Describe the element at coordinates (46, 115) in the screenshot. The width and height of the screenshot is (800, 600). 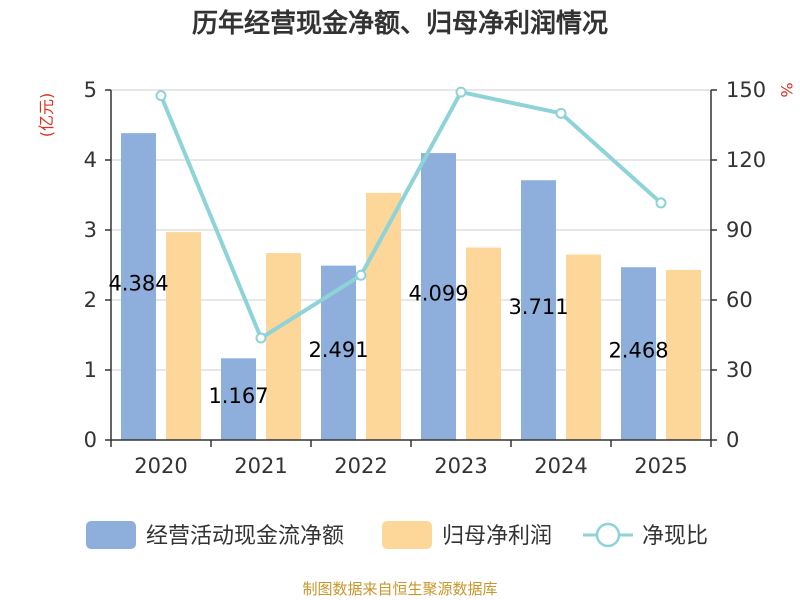
I see `left-axis-unit: (亿元)` at that location.